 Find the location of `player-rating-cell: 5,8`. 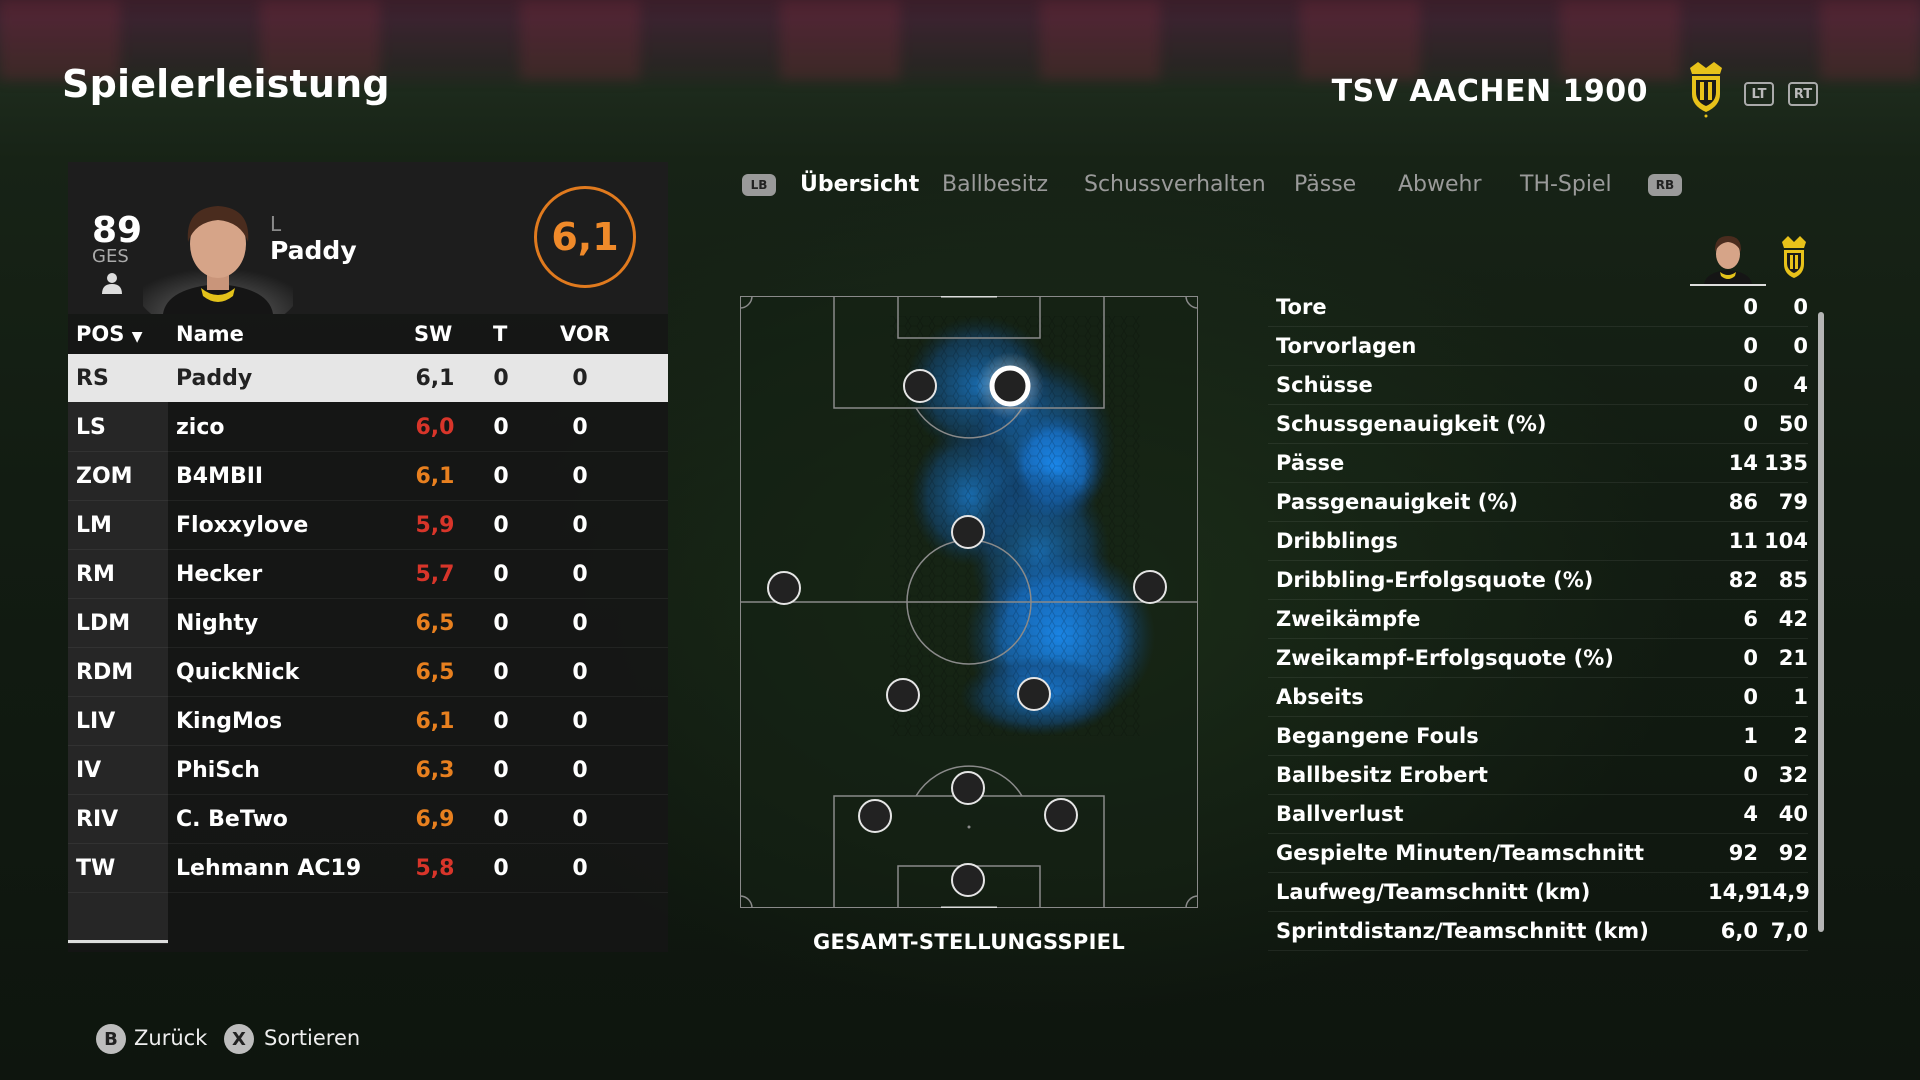

player-rating-cell: 5,8 is located at coordinates (435, 868).